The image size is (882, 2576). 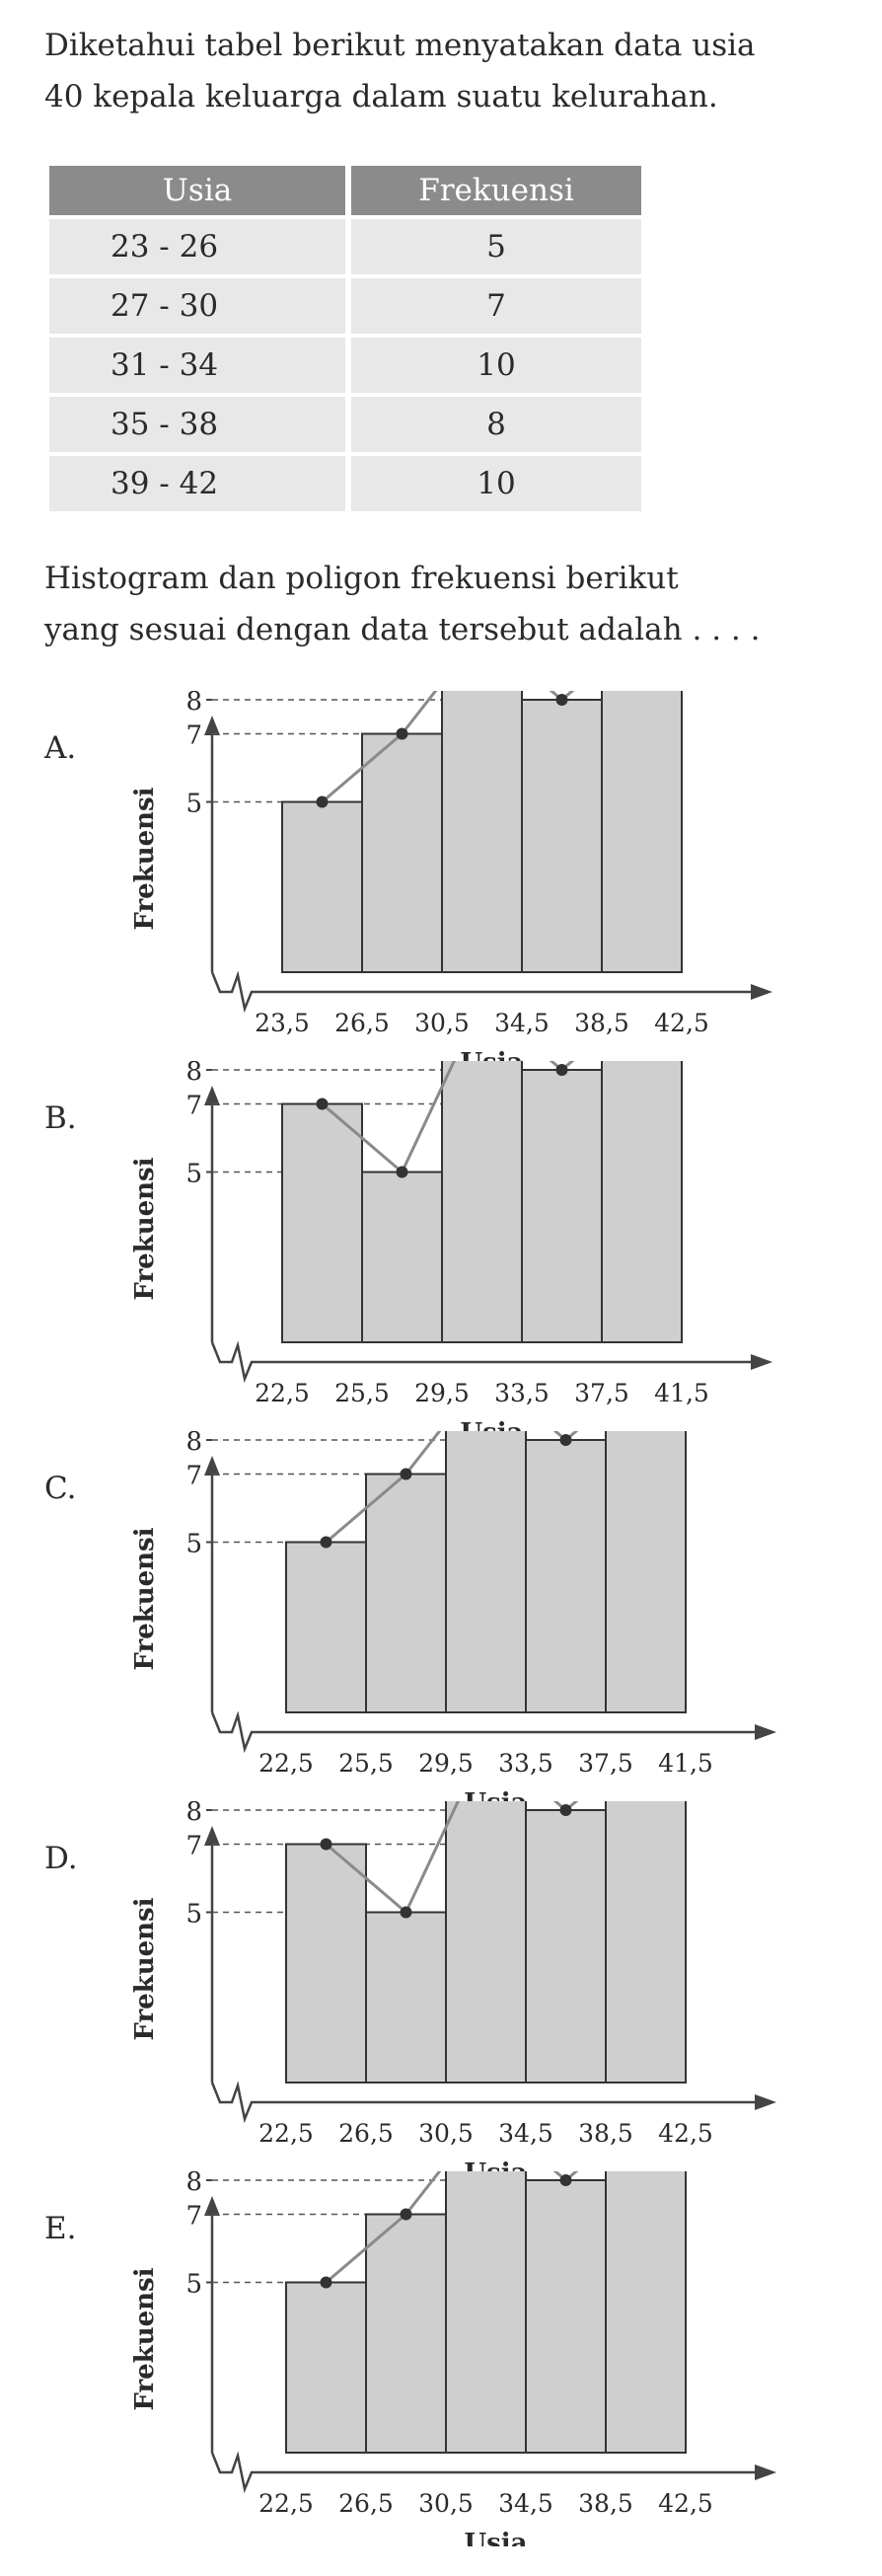 I want to click on freq-cell: 8, so click(x=493, y=424).